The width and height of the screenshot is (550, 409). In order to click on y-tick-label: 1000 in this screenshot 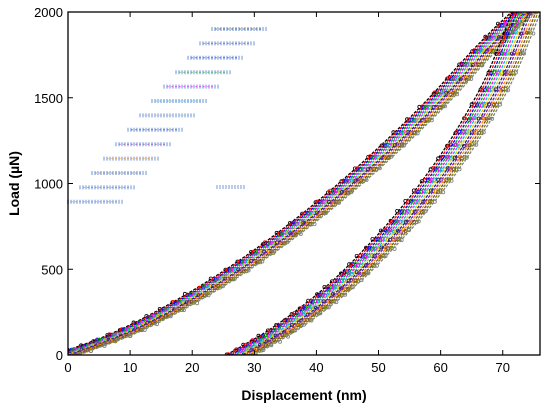, I will do `click(48, 184)`.